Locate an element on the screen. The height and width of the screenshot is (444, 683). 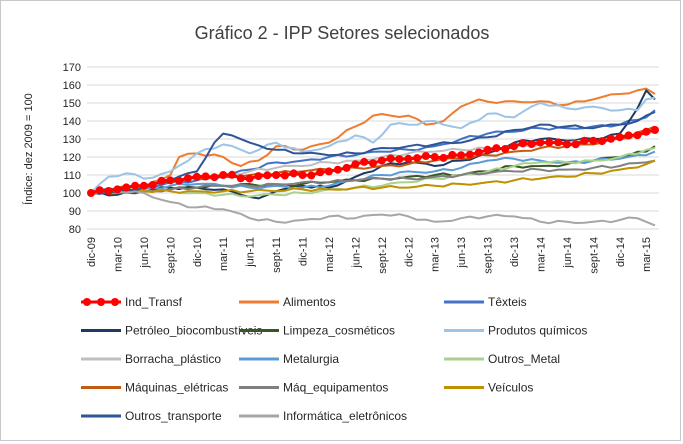
x-tick-label: jun-13 is located at coordinates (462, 253).